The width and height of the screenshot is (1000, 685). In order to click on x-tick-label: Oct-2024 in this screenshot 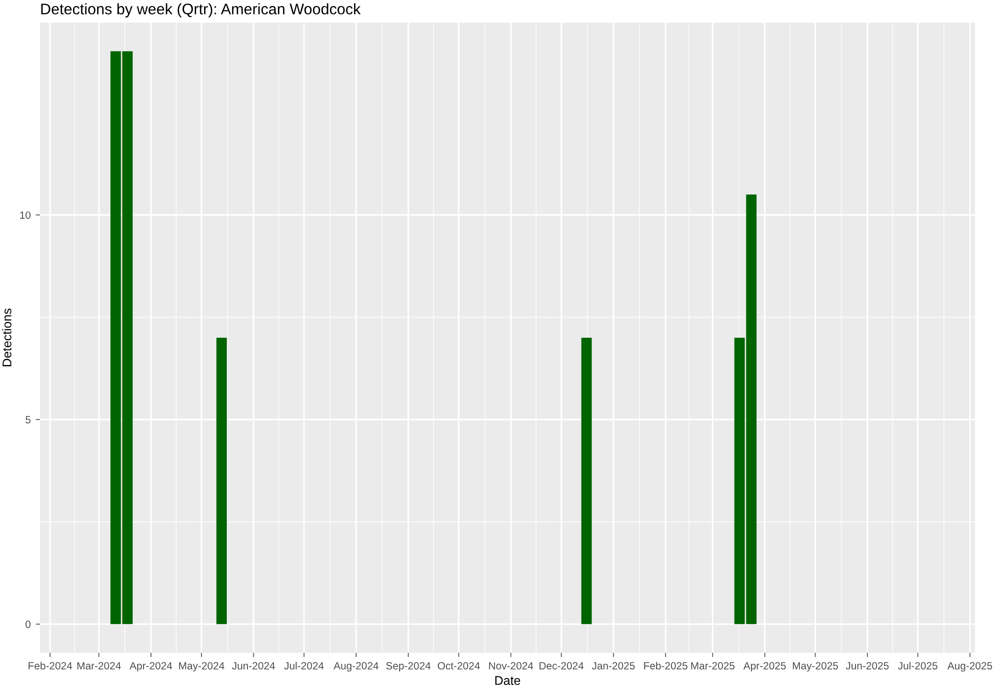, I will do `click(459, 666)`.